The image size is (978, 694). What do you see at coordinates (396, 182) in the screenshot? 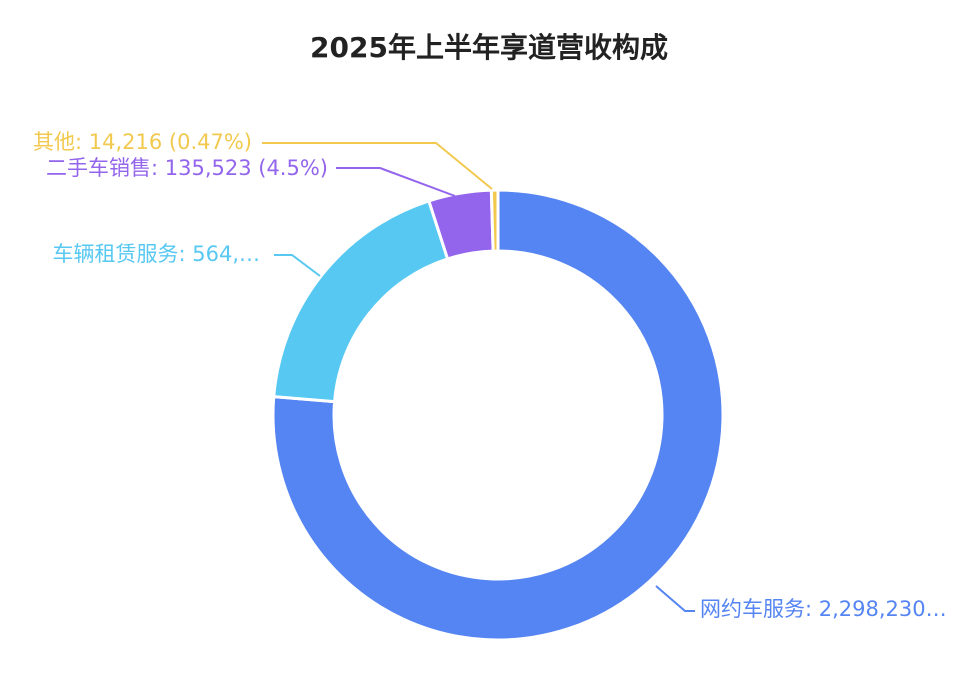
I see `leader-line-used-car-sales` at bounding box center [396, 182].